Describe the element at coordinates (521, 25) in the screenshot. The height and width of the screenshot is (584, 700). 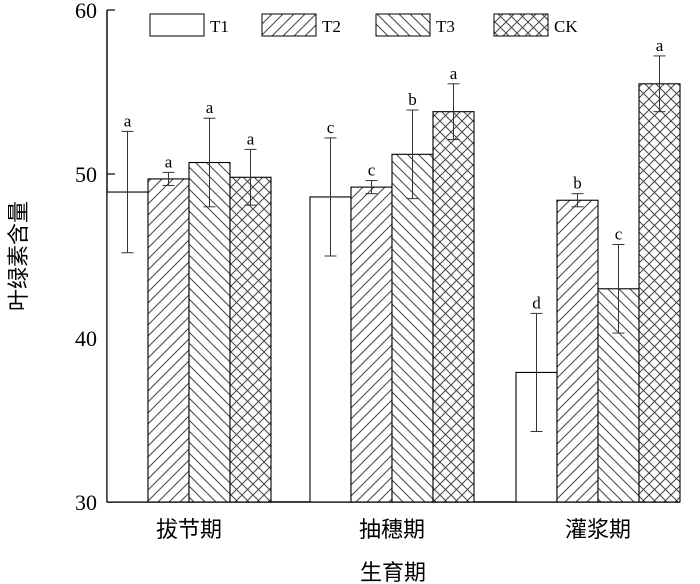
I see `legend-swatch-ck` at that location.